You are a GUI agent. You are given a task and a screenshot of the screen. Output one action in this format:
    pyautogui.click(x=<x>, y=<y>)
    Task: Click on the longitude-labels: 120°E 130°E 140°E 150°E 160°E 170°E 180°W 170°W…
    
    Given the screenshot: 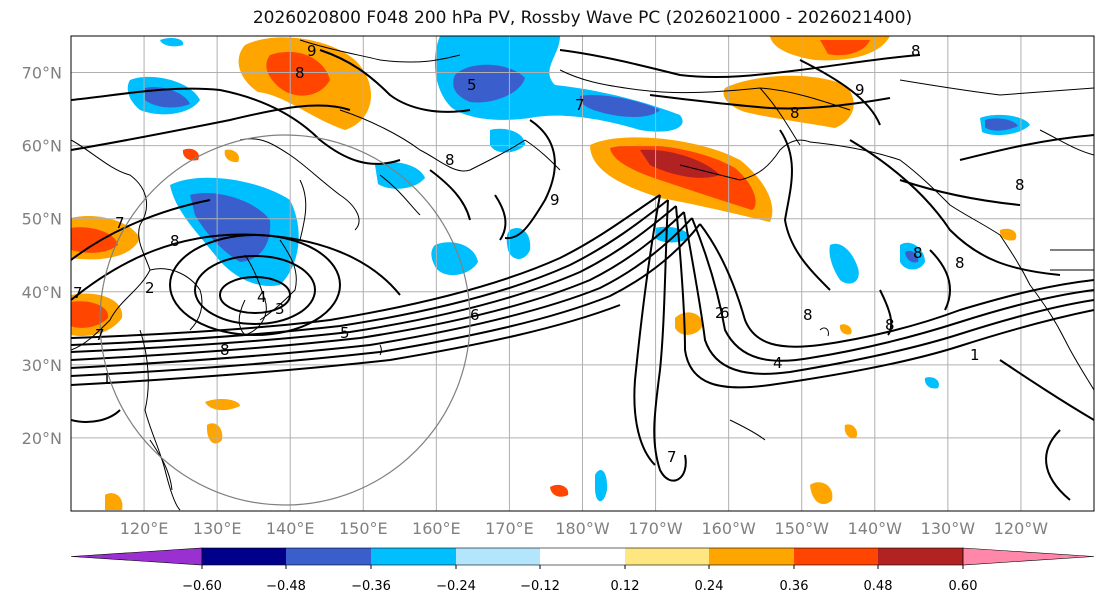 What is the action you would take?
    pyautogui.click(x=584, y=528)
    